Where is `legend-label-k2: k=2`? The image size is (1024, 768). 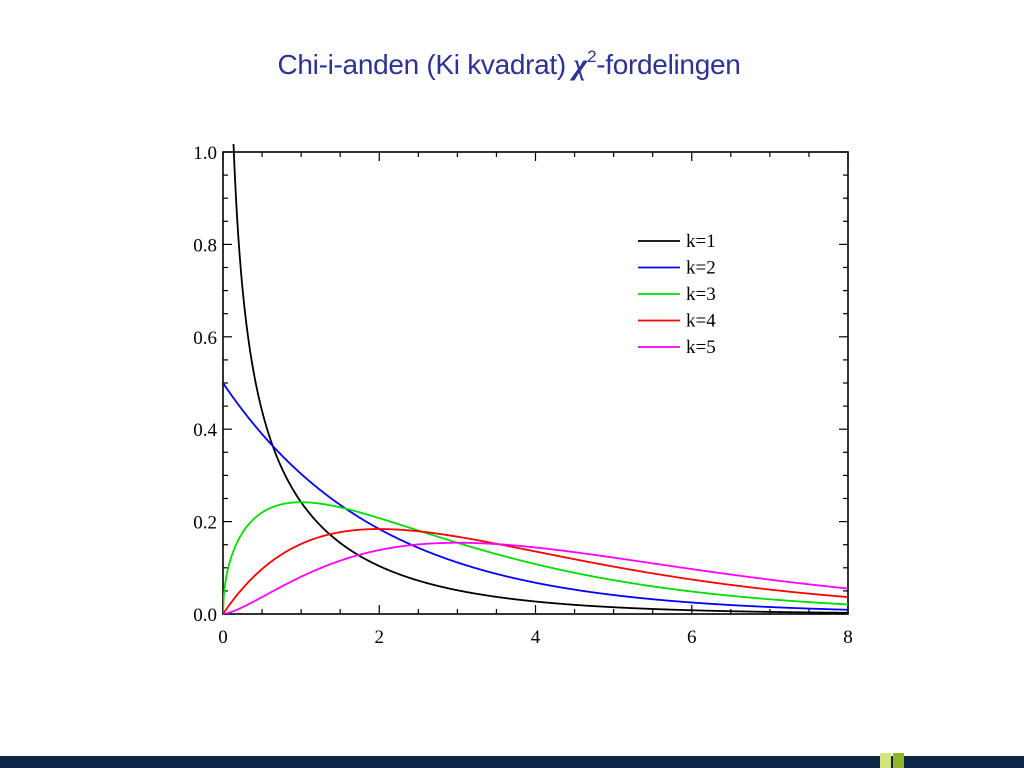 legend-label-k2: k=2 is located at coordinates (701, 268).